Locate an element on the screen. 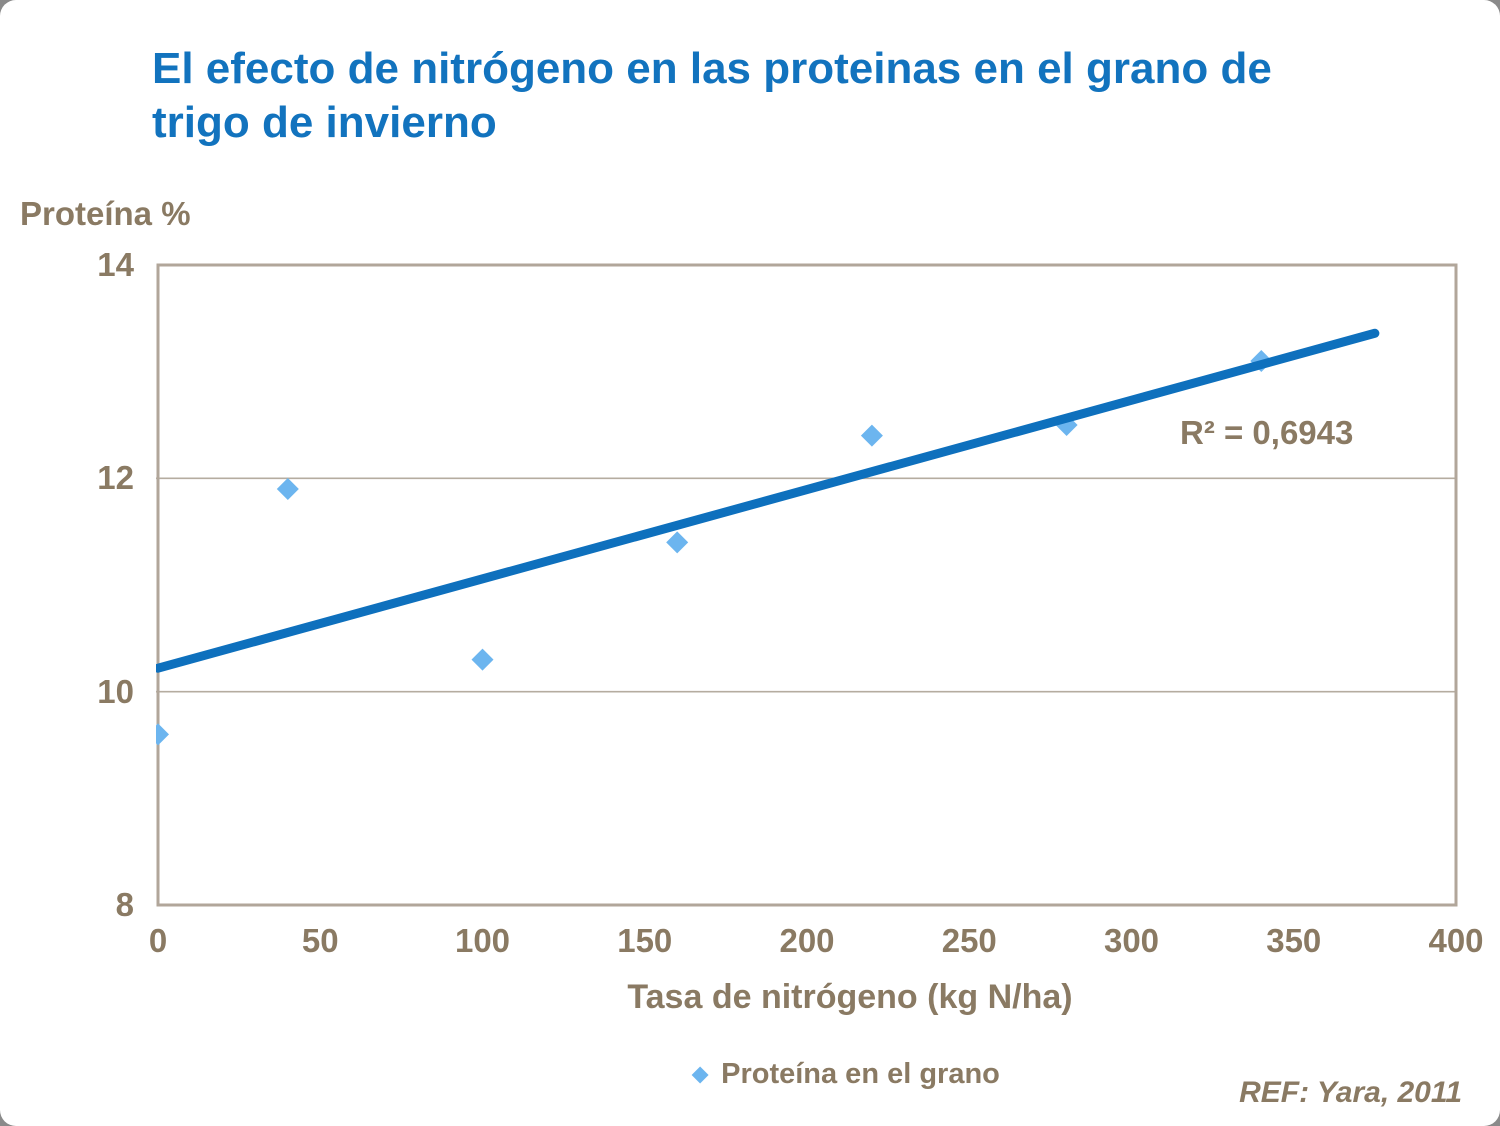  x-tick-label: 350 is located at coordinates (1294, 940).